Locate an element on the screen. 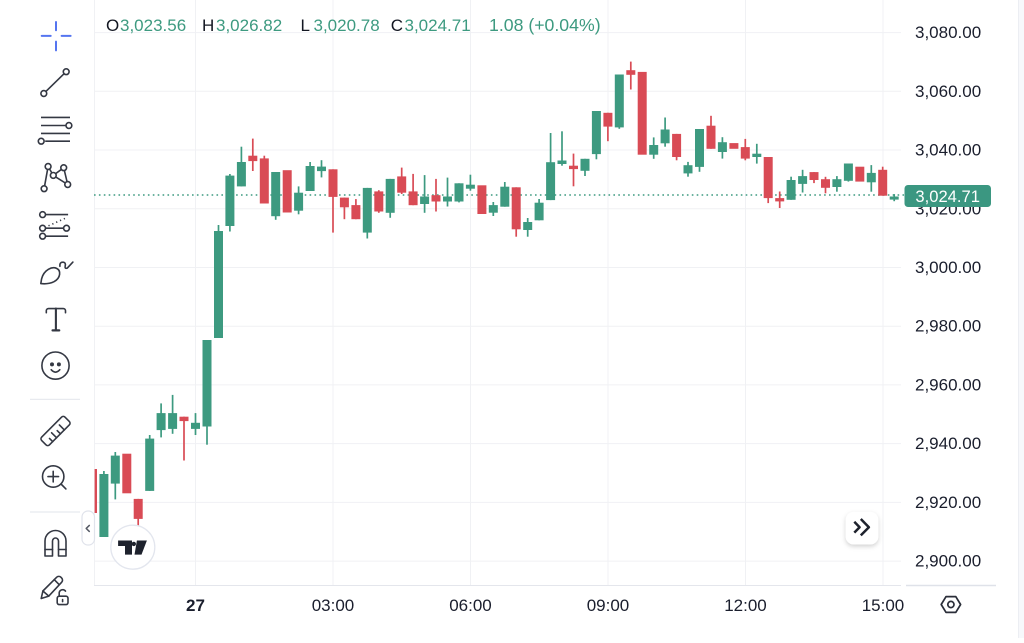 The image size is (1024, 643). svg-text: 3,020.78 is located at coordinates (347, 25).